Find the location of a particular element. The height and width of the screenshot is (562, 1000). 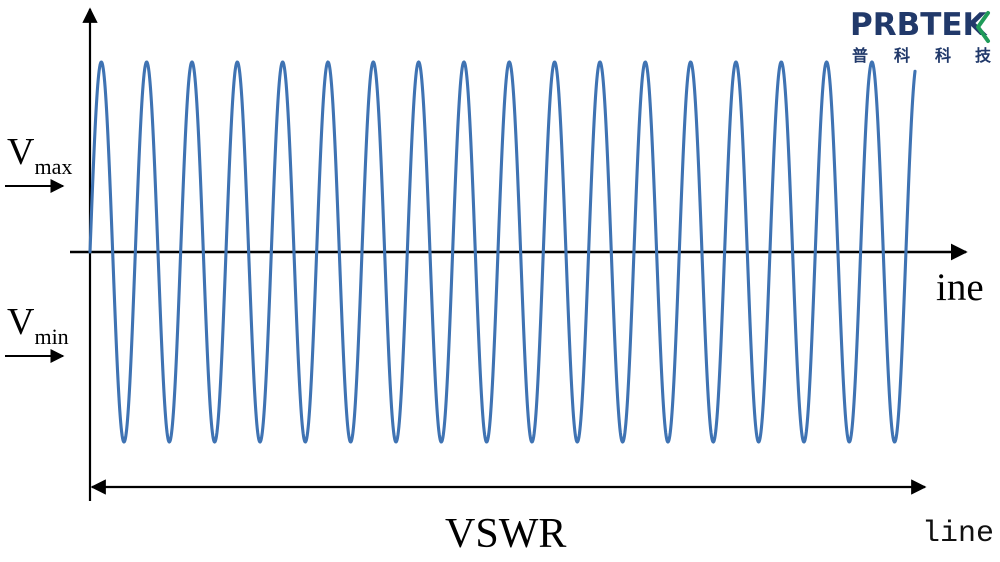

logo-k-accent-icon is located at coordinates (983, 27).